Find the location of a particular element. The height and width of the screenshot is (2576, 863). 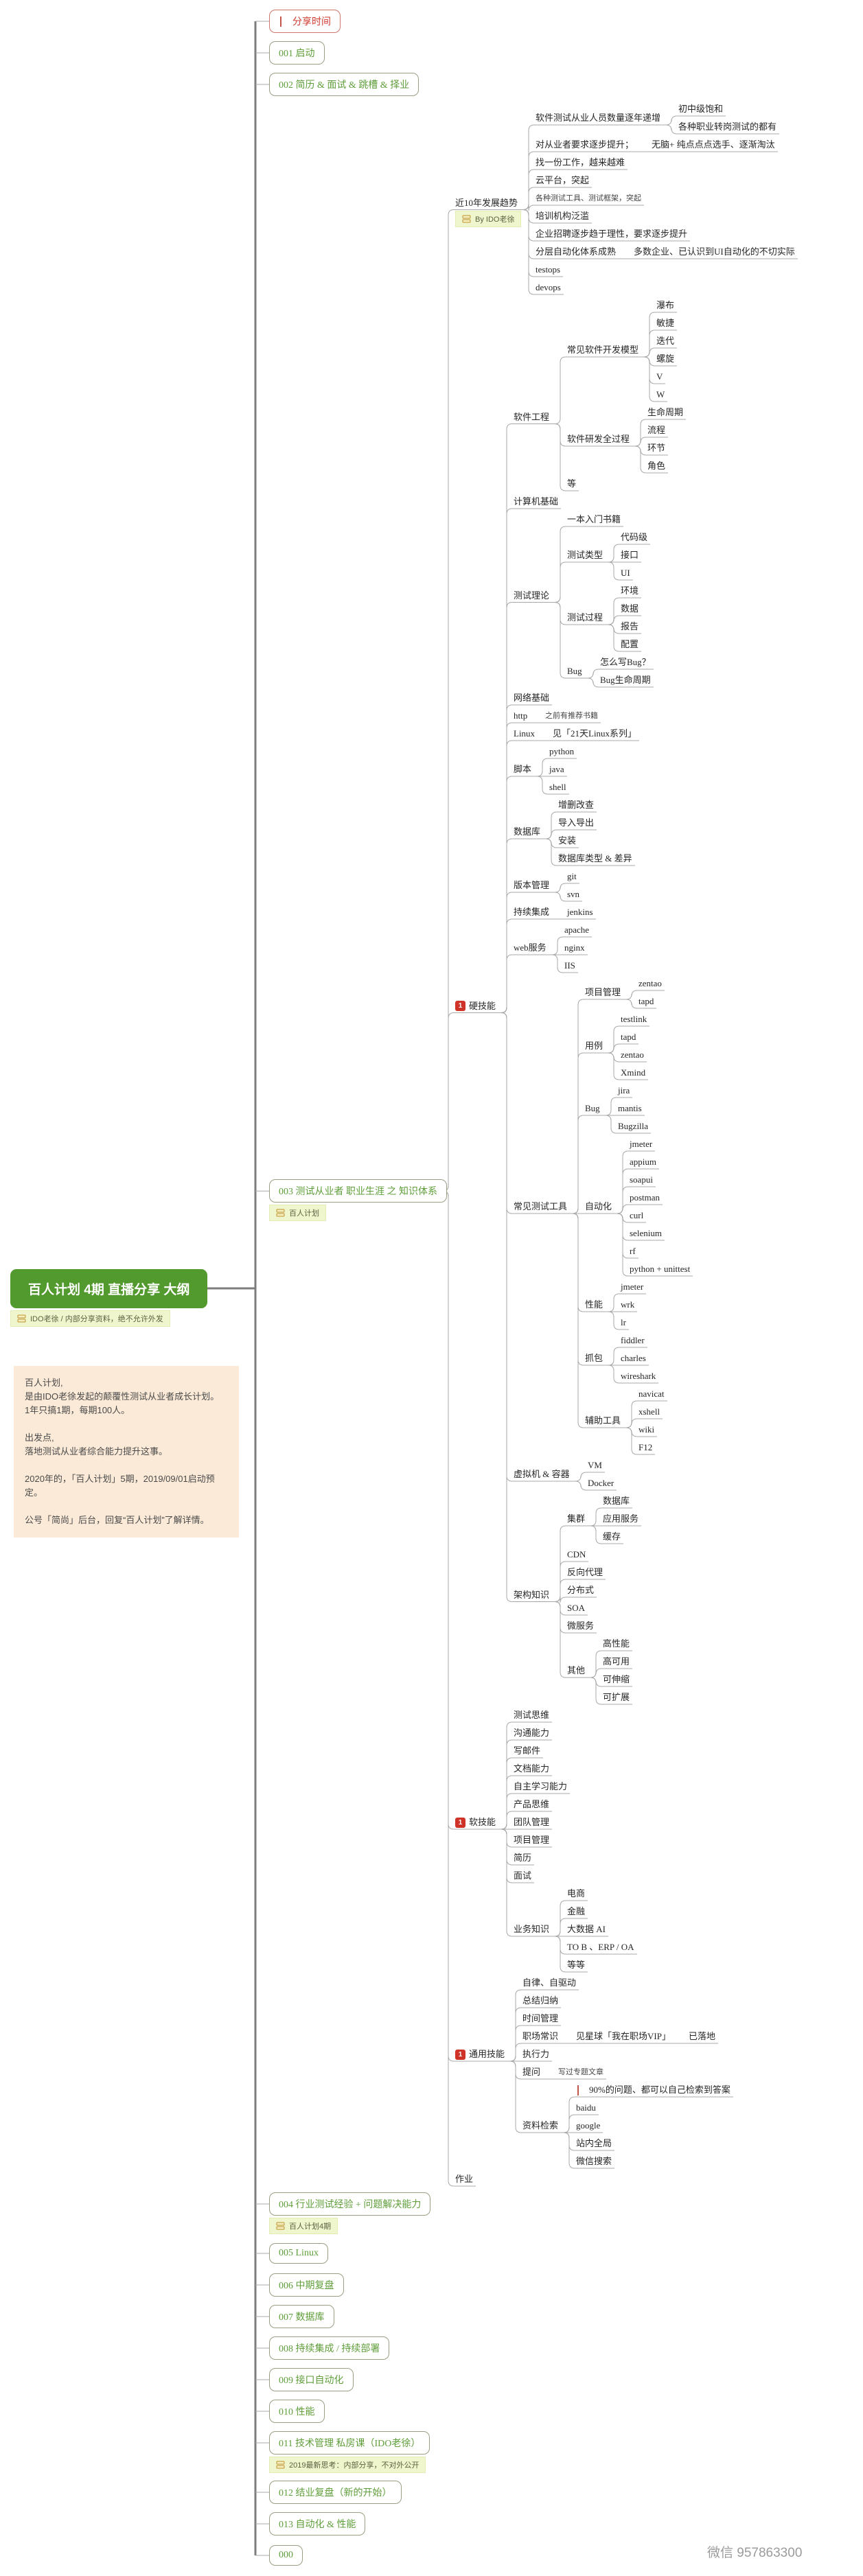

topic-node: 006 中期复盘 is located at coordinates (306, 2285).